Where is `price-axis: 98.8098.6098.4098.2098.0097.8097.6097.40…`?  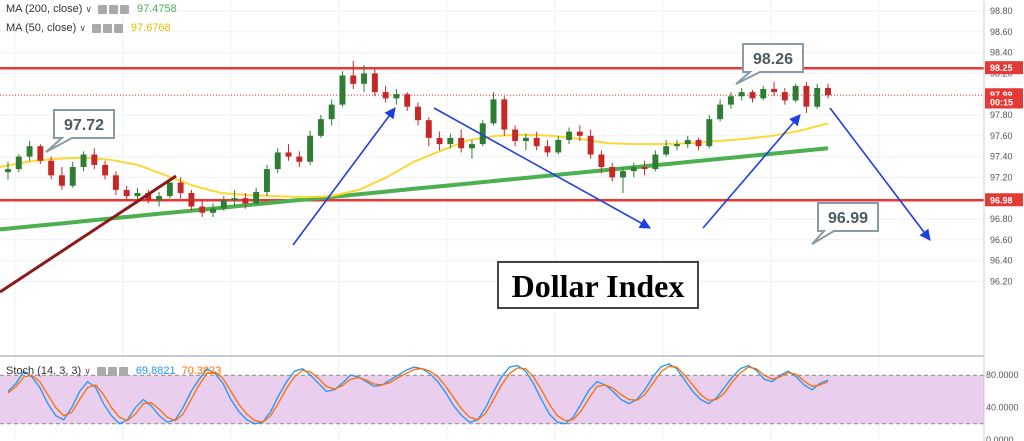
price-axis: 98.8098.6098.4098.2098.0097.8097.6097.40… is located at coordinates (1003, 220).